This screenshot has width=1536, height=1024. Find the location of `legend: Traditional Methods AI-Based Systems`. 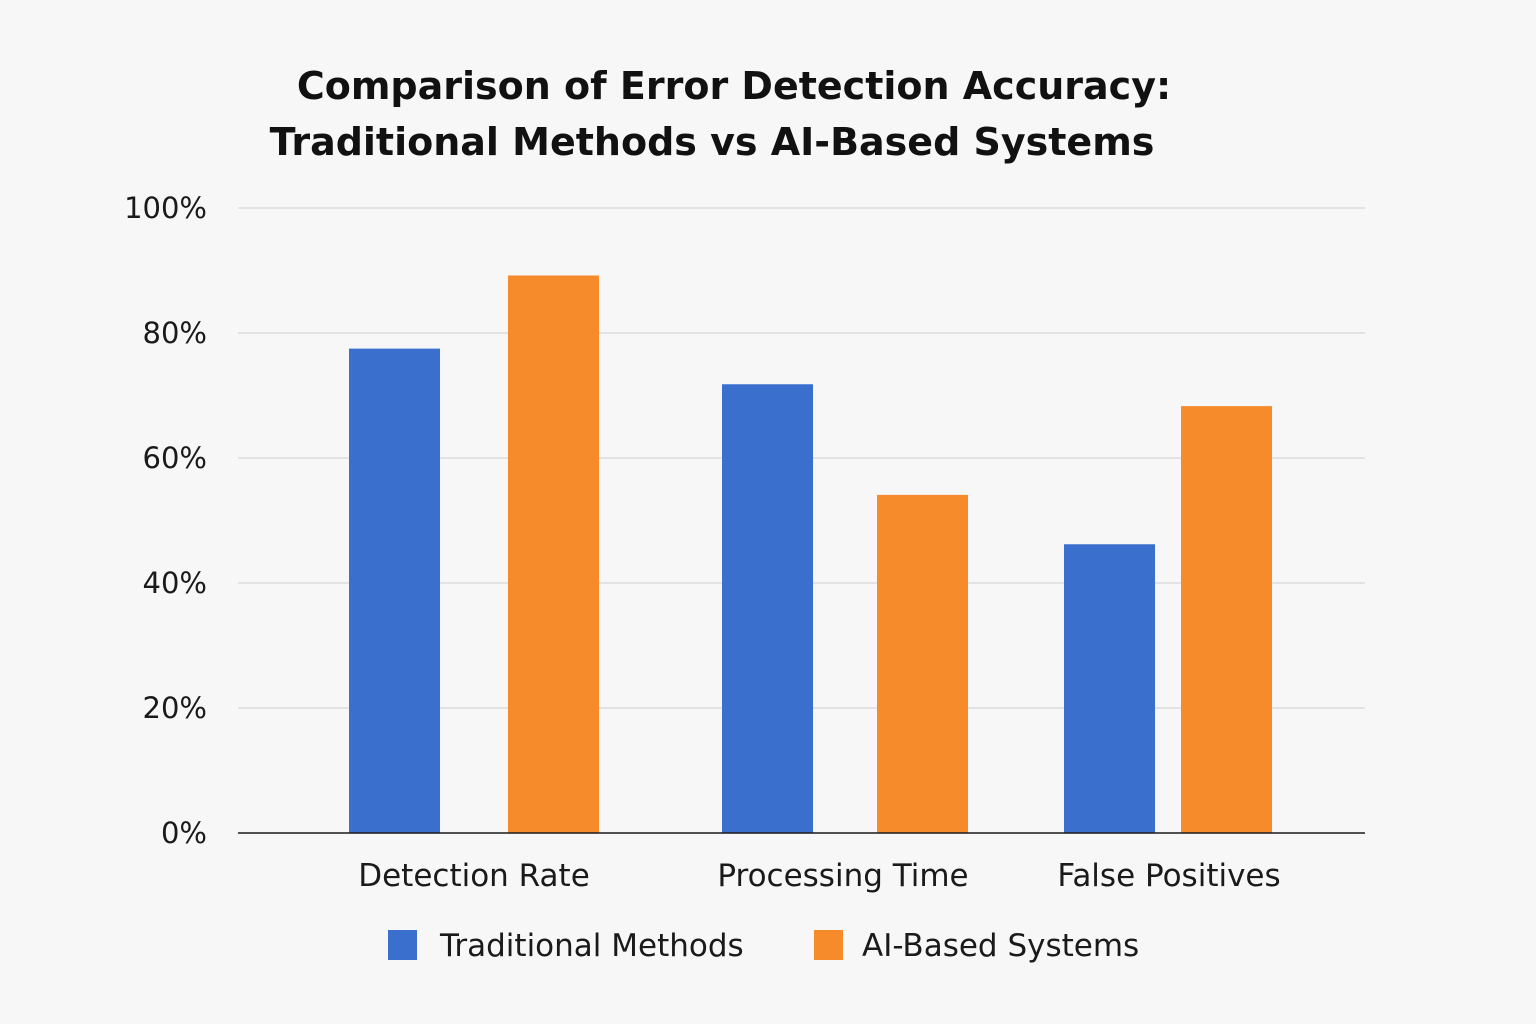

legend: Traditional Methods AI-Based Systems is located at coordinates (763, 946).